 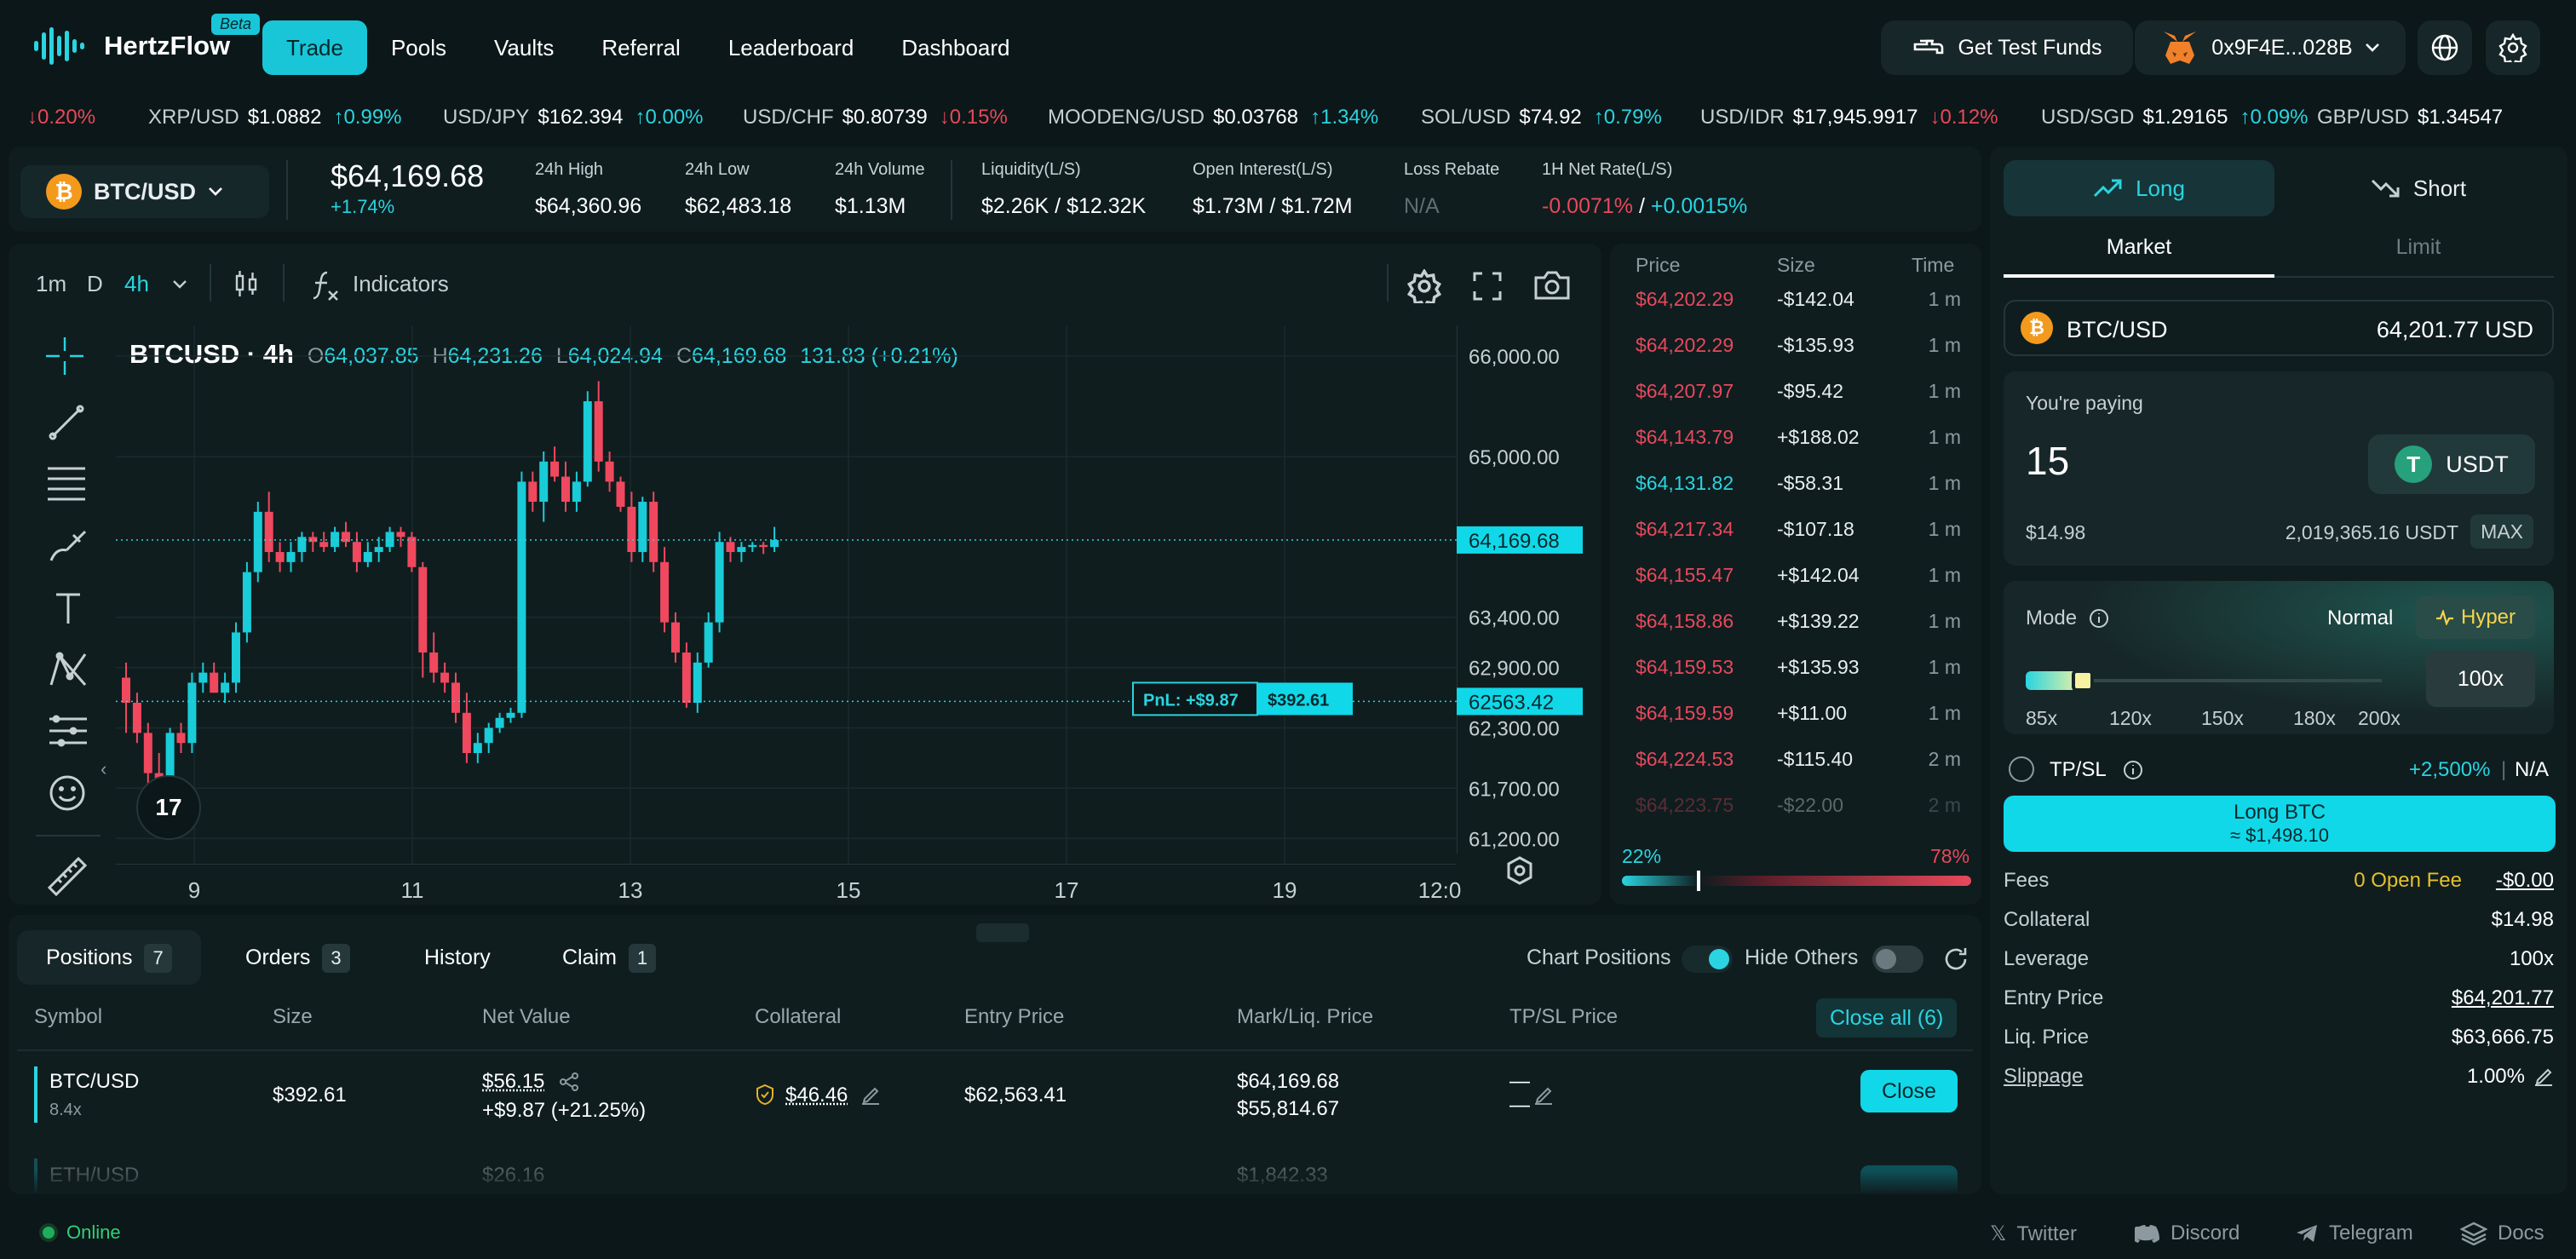 What do you see at coordinates (2481, 679) in the screenshot?
I see `leverage-value-input: 100x` at bounding box center [2481, 679].